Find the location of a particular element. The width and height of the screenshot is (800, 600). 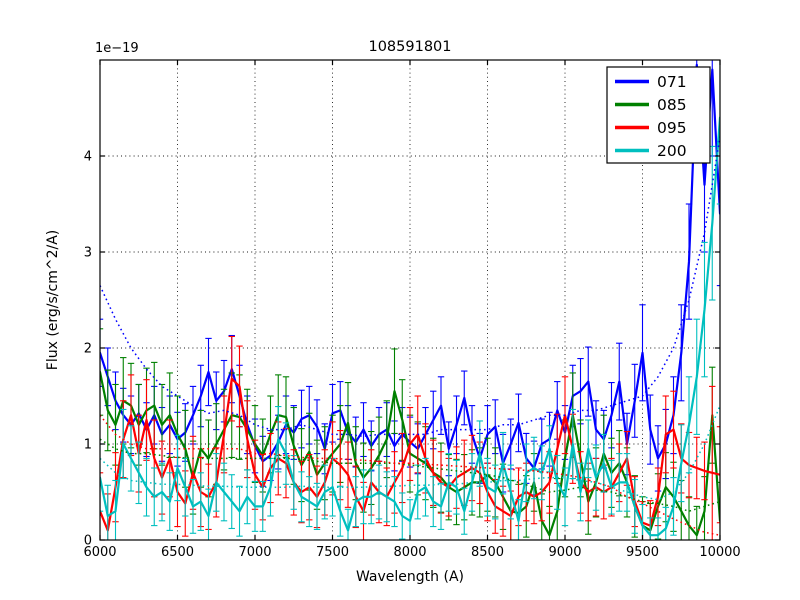

legend: 071 085 095 200 is located at coordinates (658, 115).